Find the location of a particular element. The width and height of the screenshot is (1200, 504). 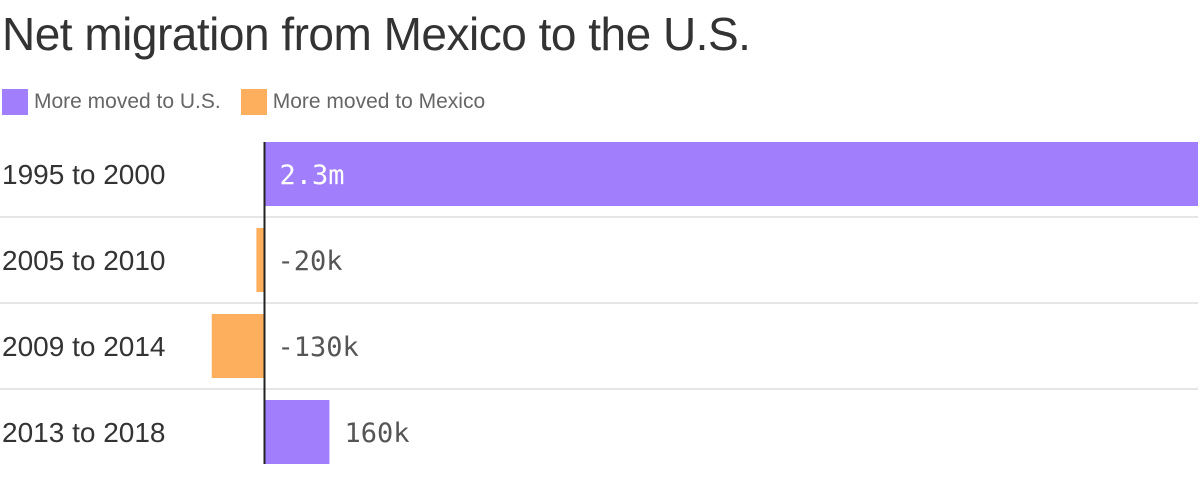

legend: More moved to U.S. More moved to Mexico is located at coordinates (253, 102).